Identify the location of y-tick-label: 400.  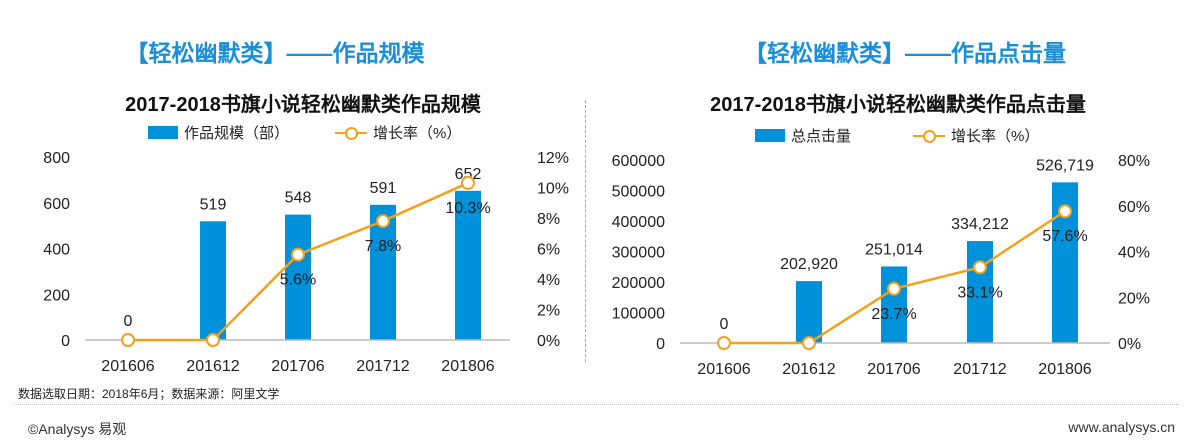
(56, 250).